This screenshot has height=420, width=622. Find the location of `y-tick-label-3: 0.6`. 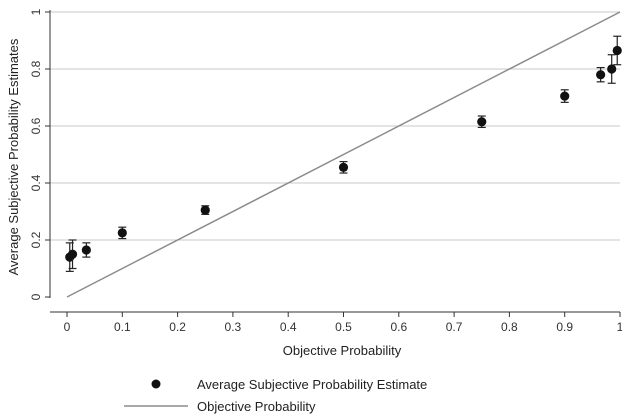

y-tick-label-3: 0.6 is located at coordinates (36, 125).